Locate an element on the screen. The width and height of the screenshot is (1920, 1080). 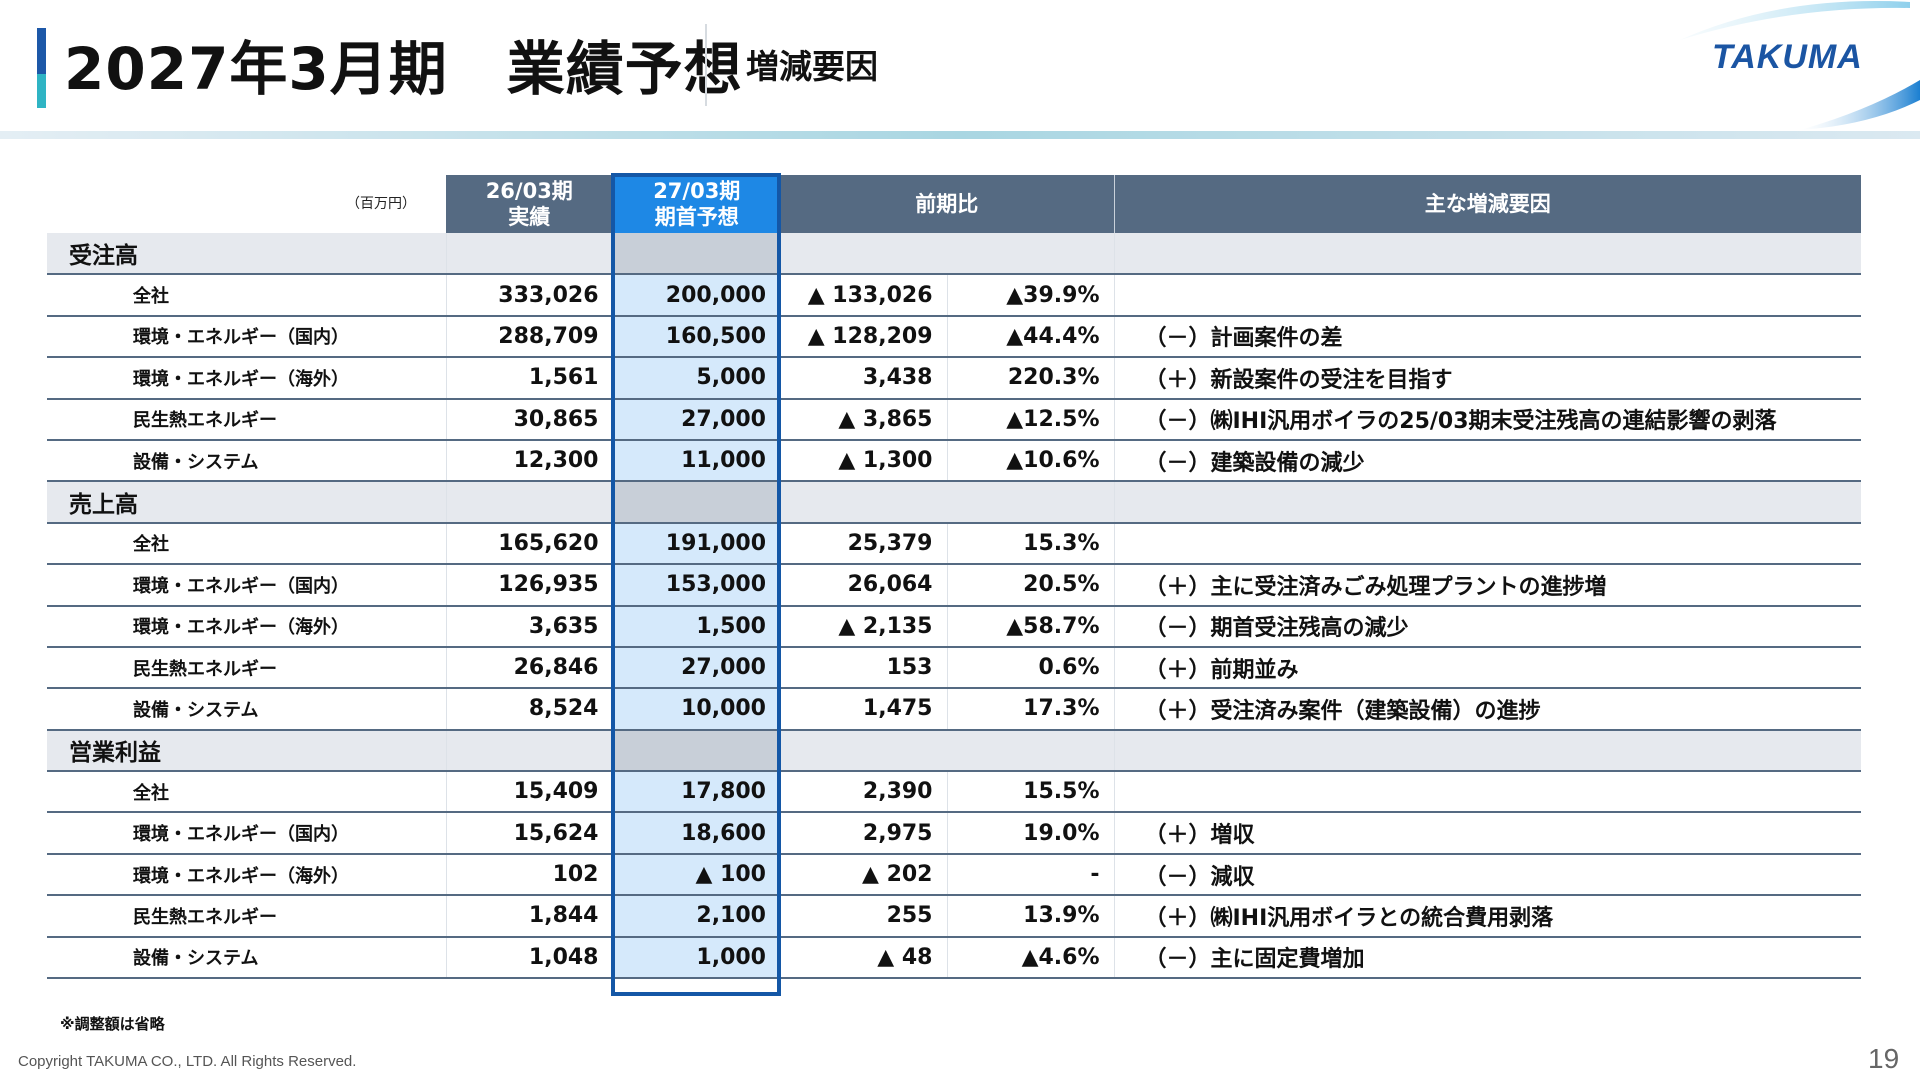
factor-text: （＋）前期並み is located at coordinates (1487, 668).